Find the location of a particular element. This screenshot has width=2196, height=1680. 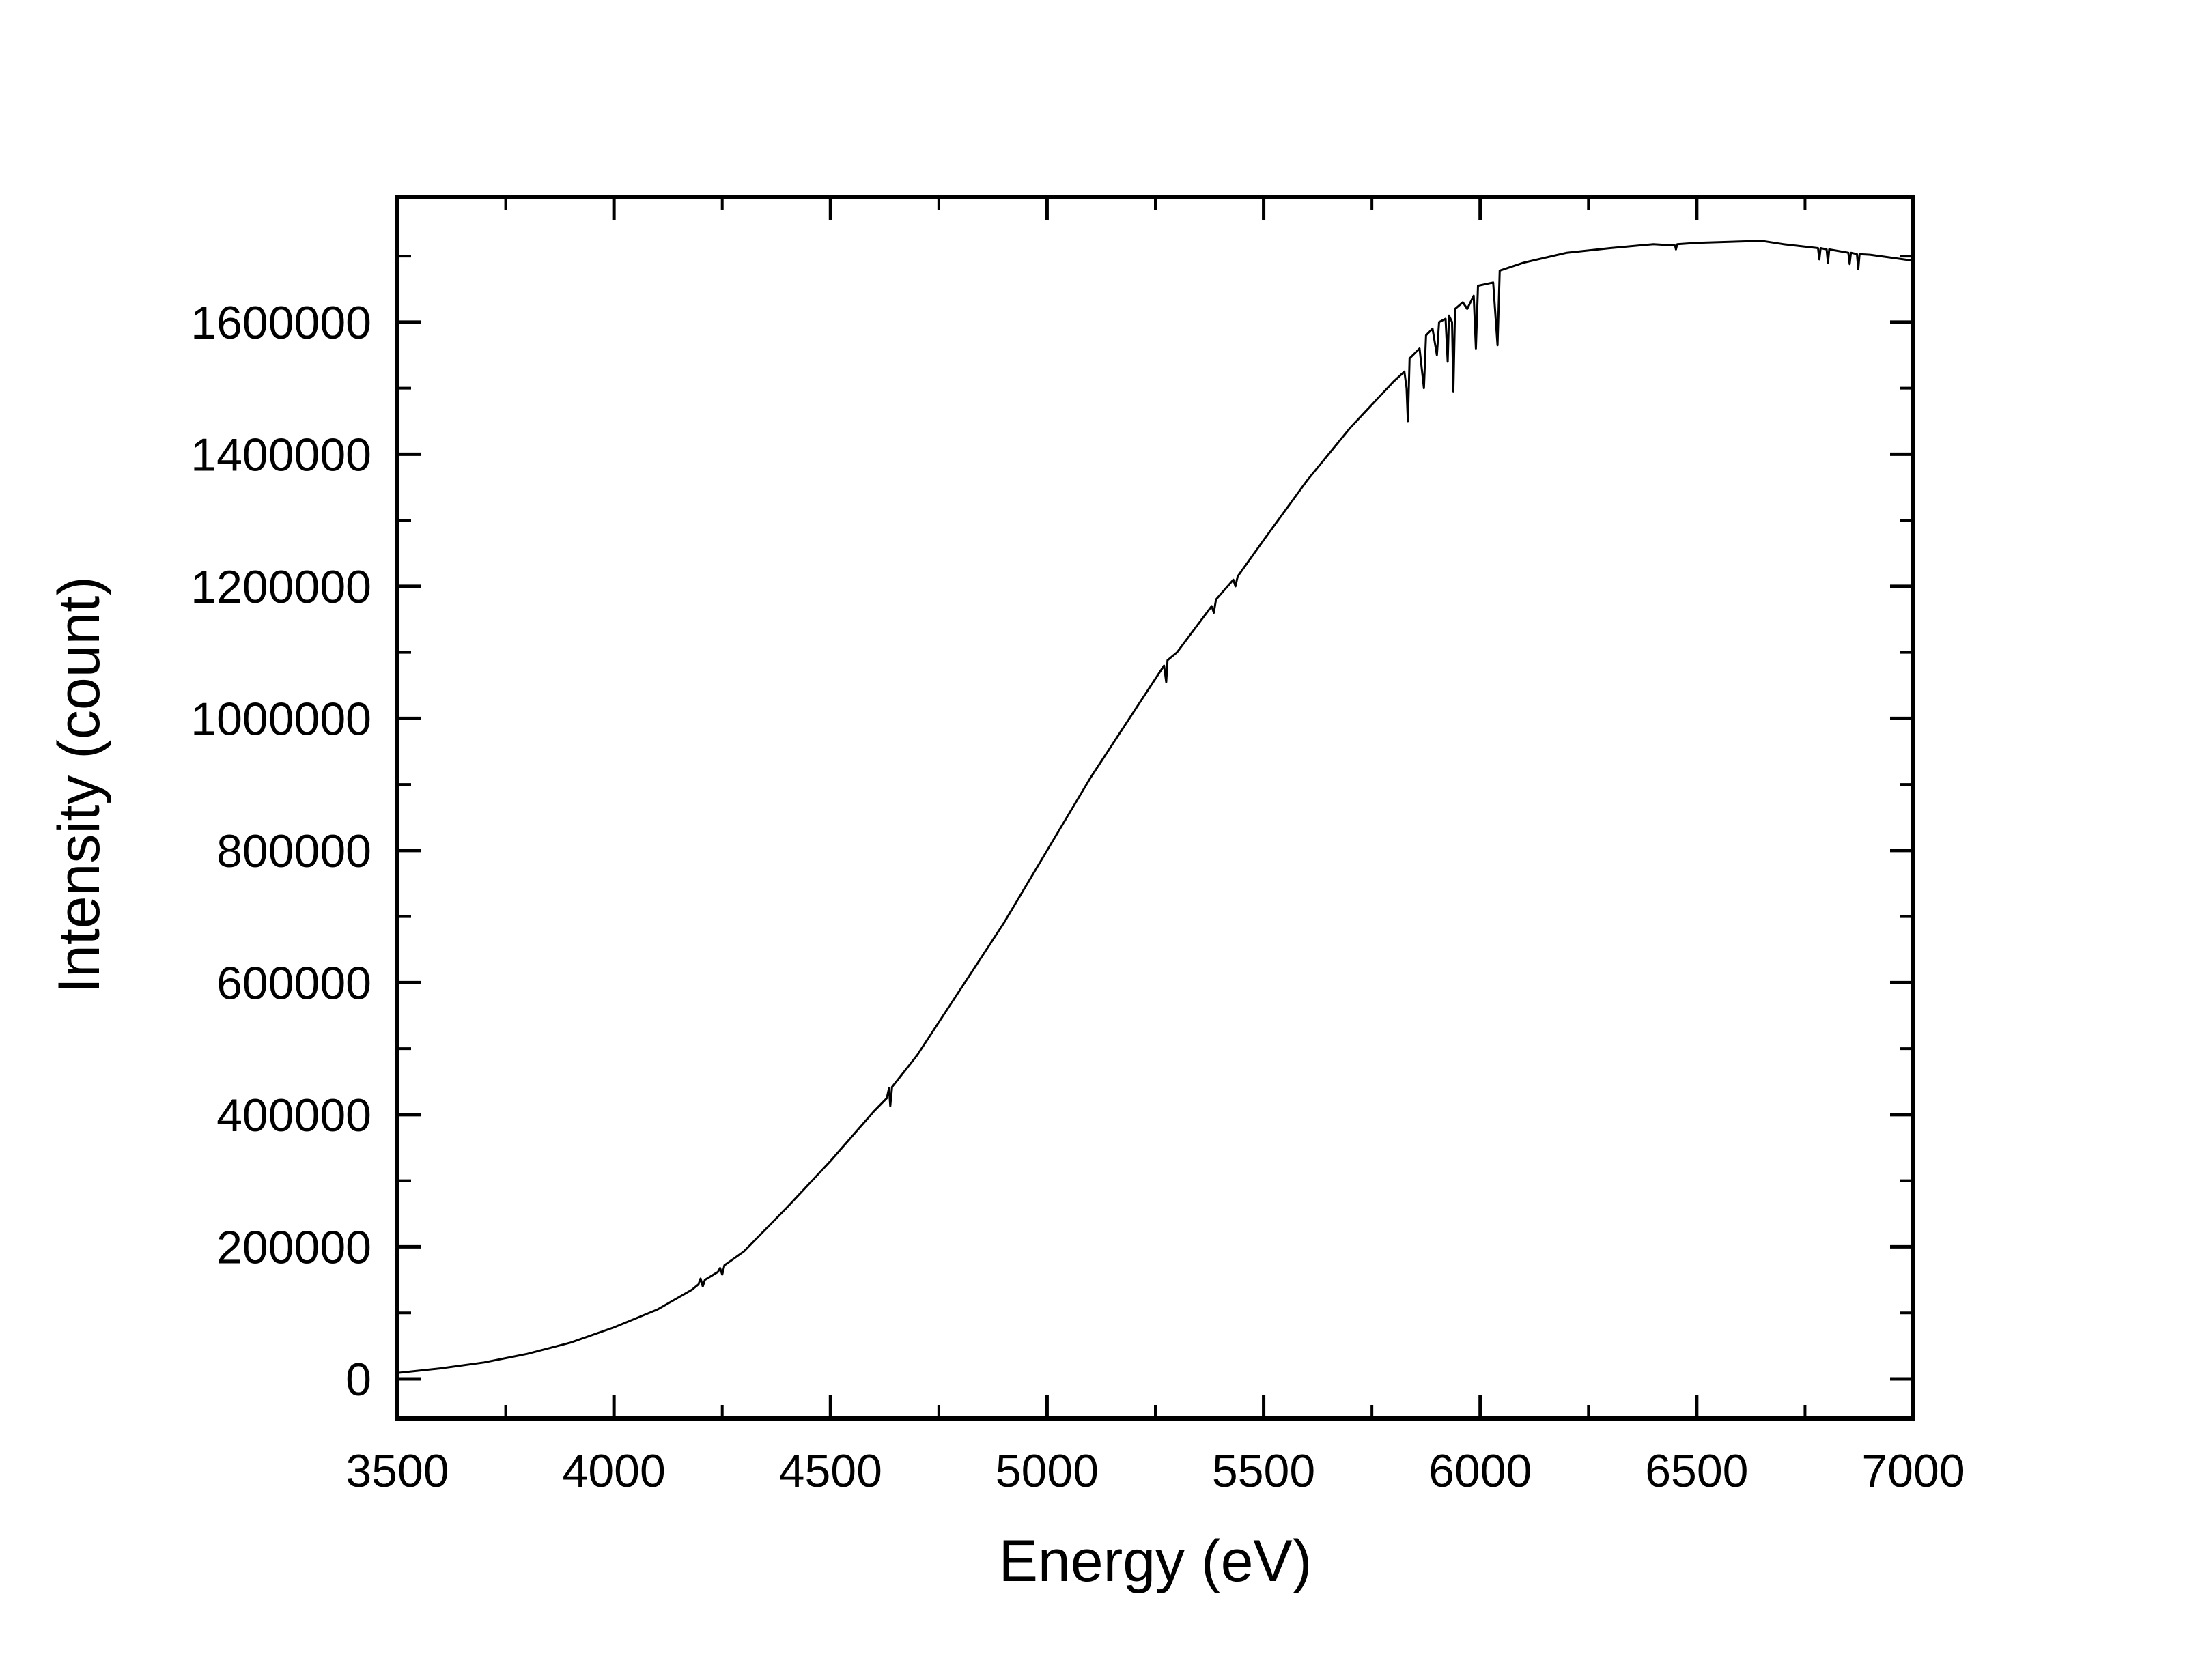

x-tick-label: 7000 is located at coordinates (1913, 1471).